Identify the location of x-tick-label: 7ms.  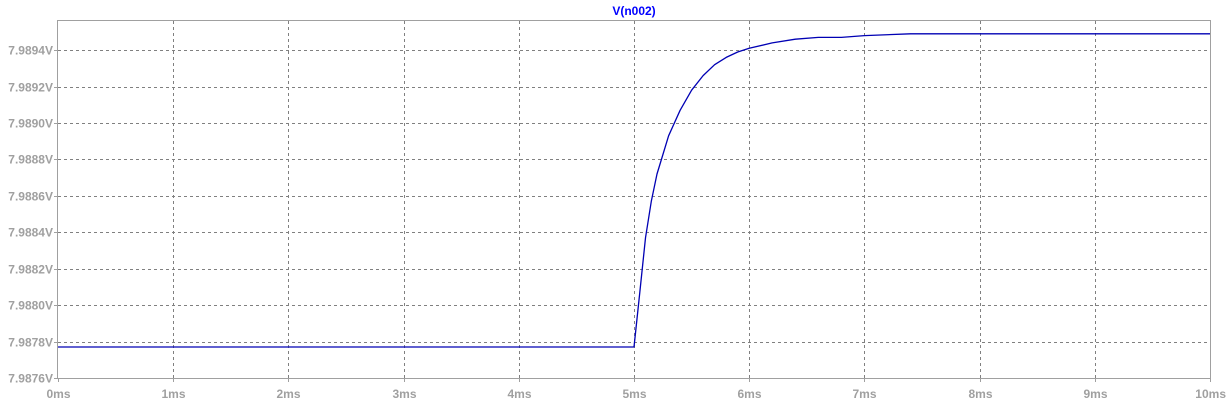
(864, 394).